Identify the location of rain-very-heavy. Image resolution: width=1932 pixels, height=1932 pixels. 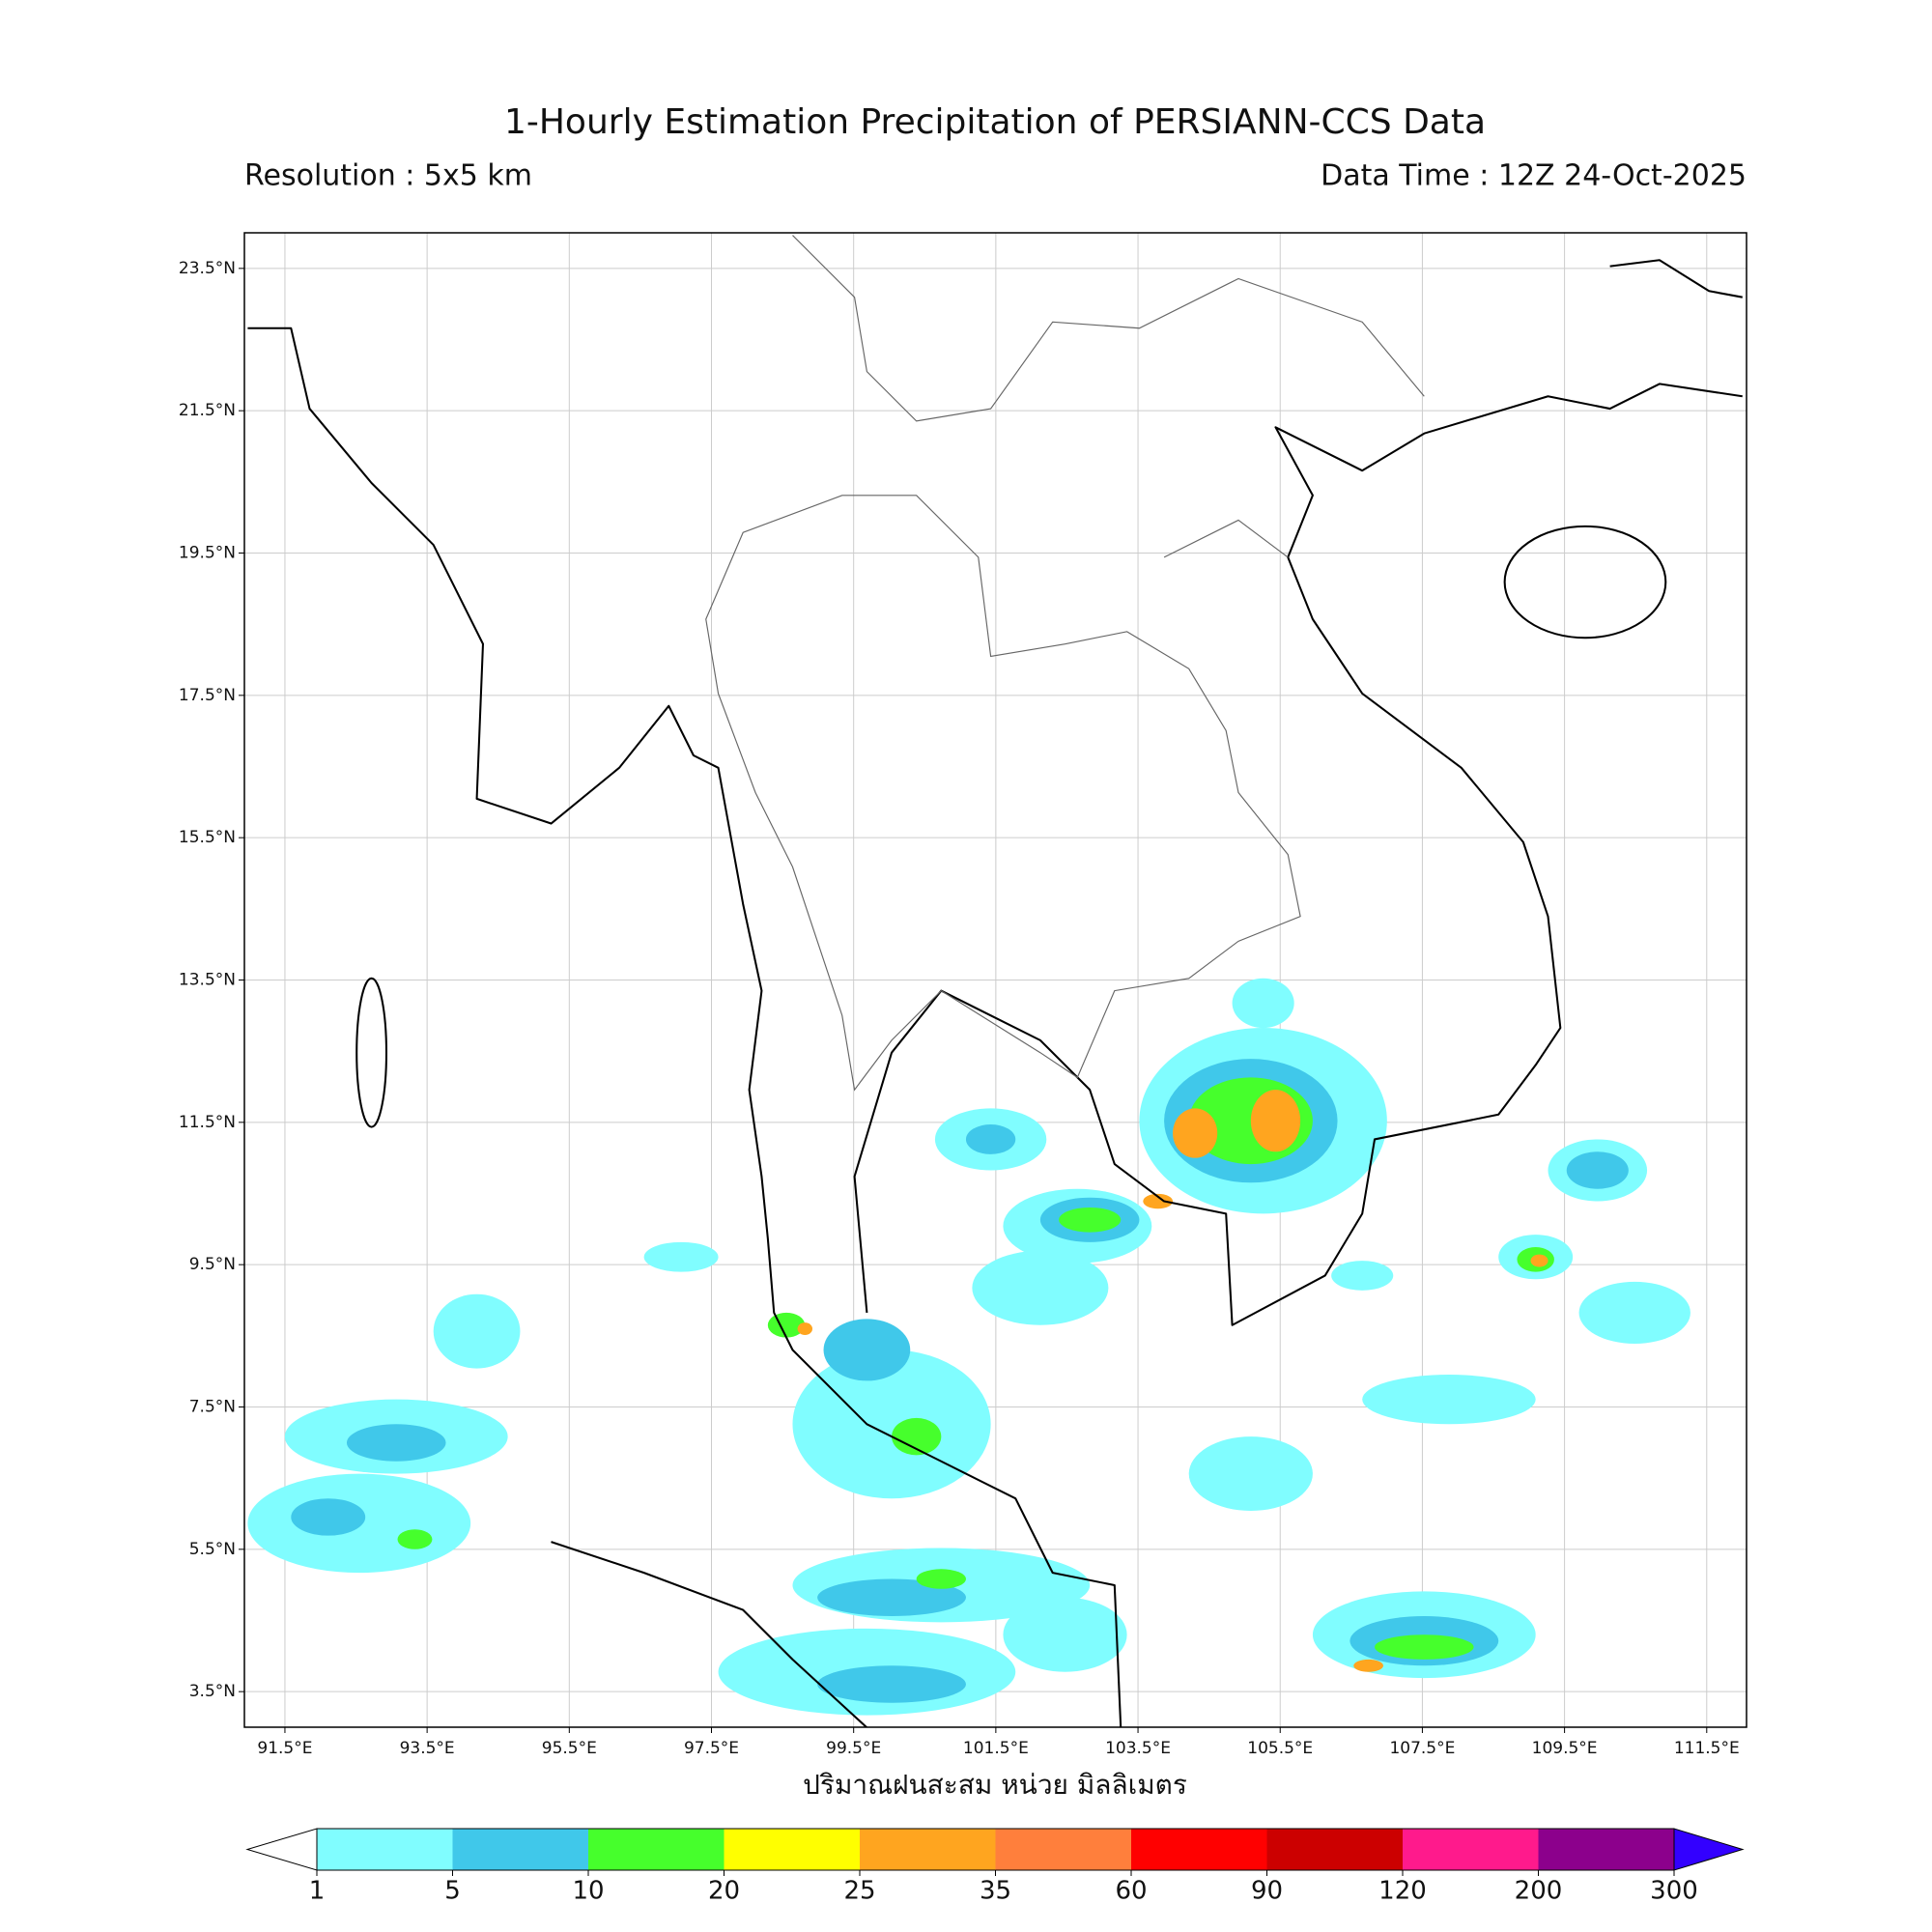
(1172, 1381).